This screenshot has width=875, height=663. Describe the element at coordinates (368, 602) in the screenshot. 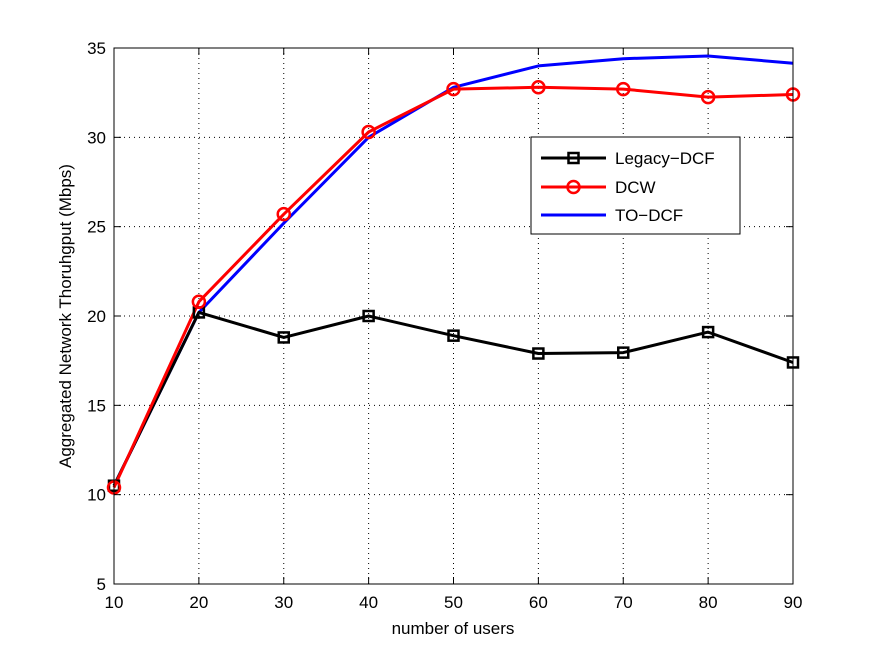

I see `x-tick-label: 40` at that location.